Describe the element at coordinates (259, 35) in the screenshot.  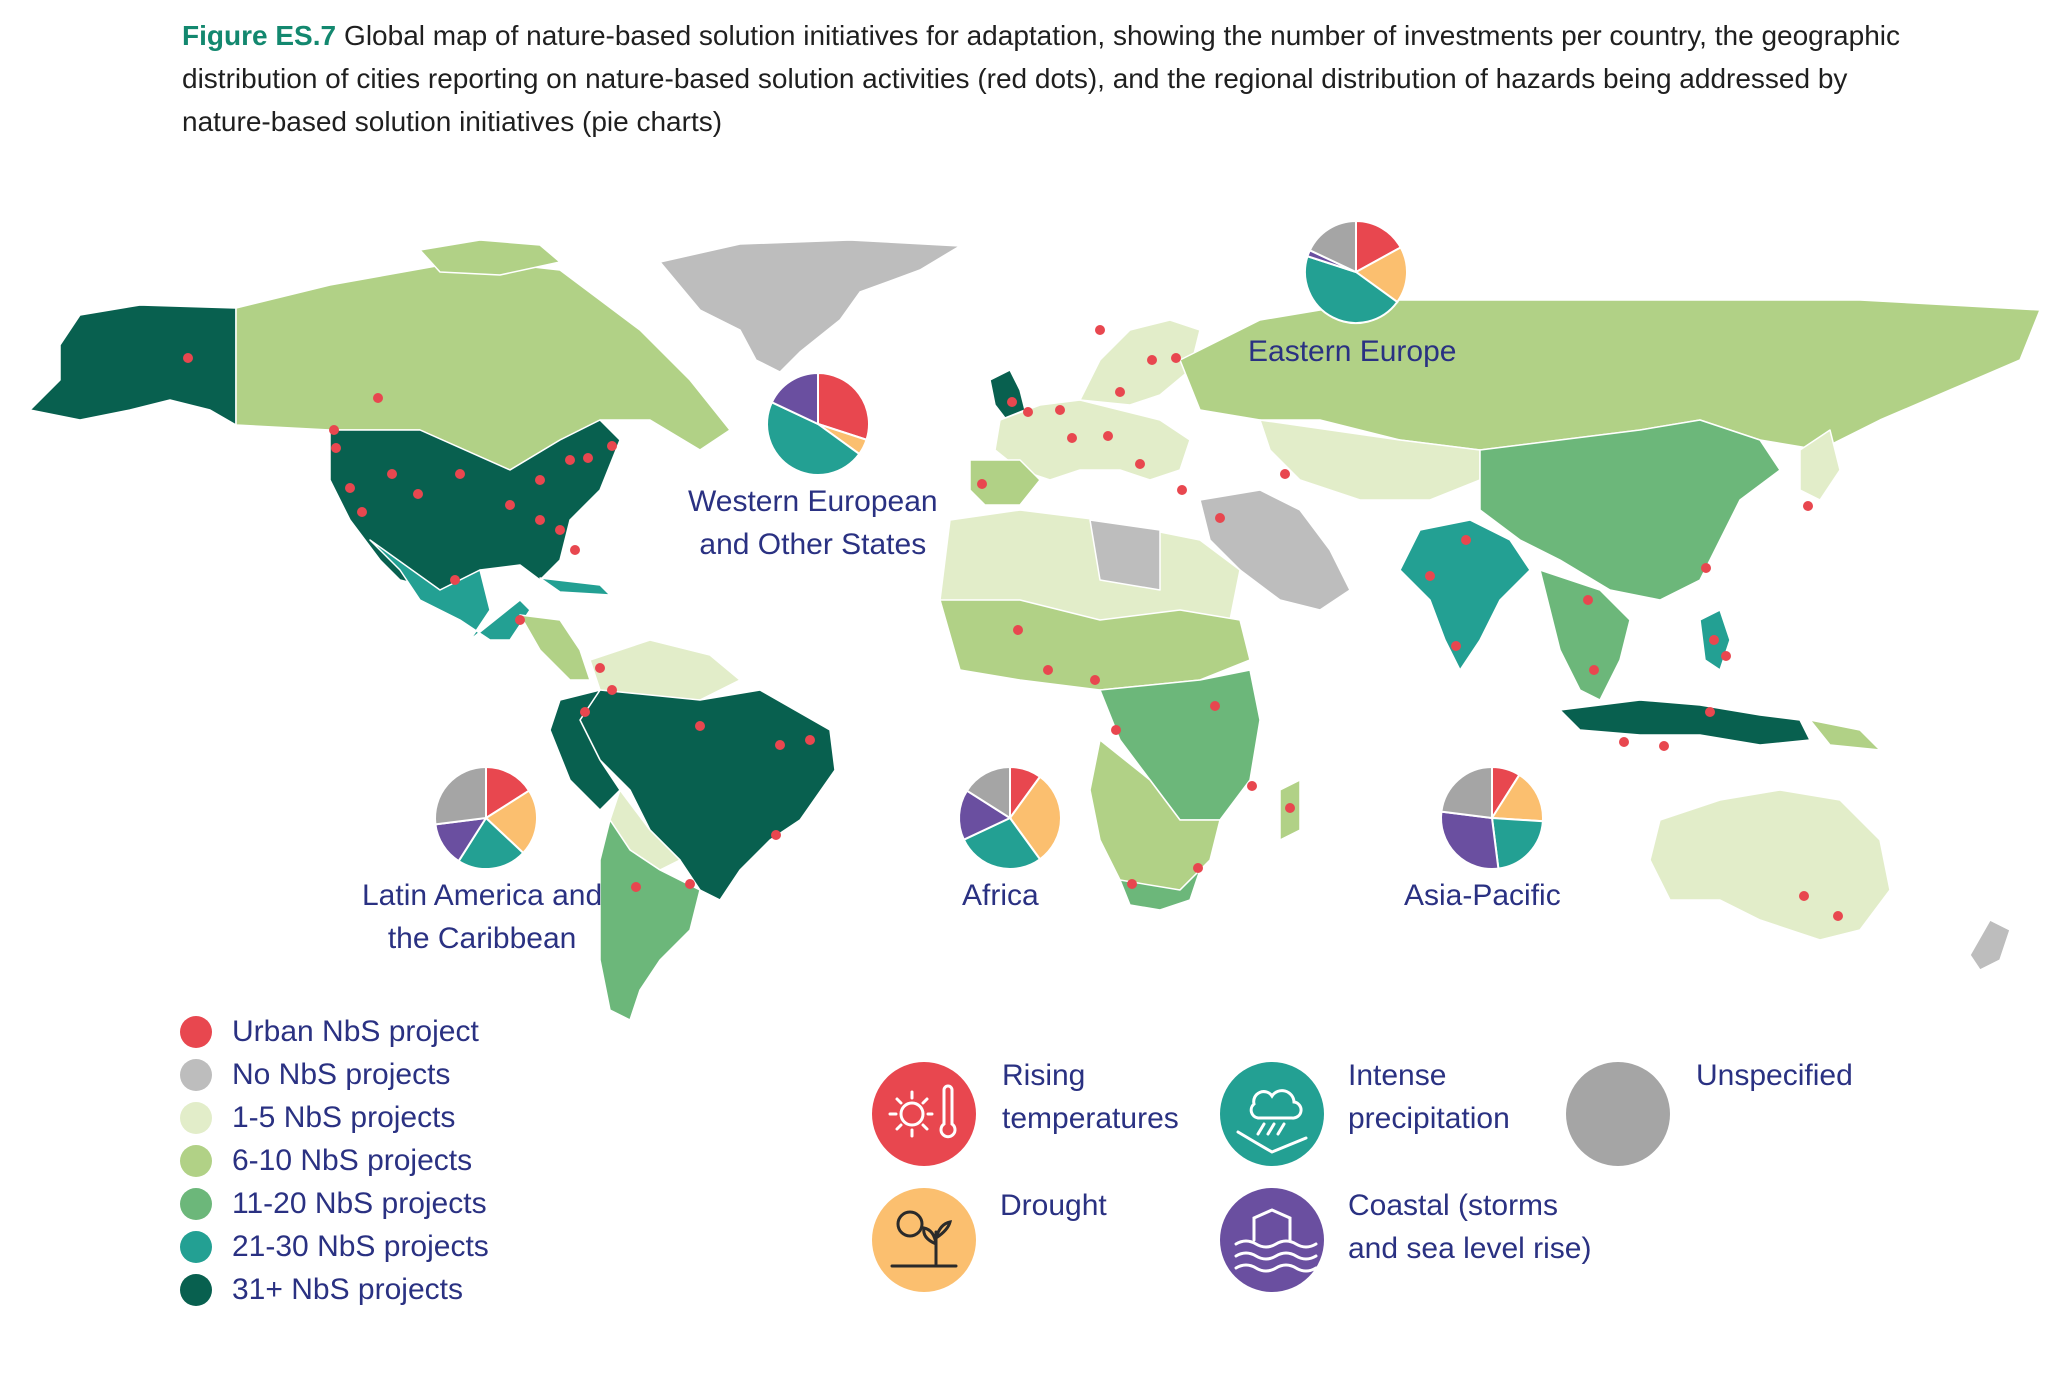
I see `figure-label: Figure ES.7` at that location.